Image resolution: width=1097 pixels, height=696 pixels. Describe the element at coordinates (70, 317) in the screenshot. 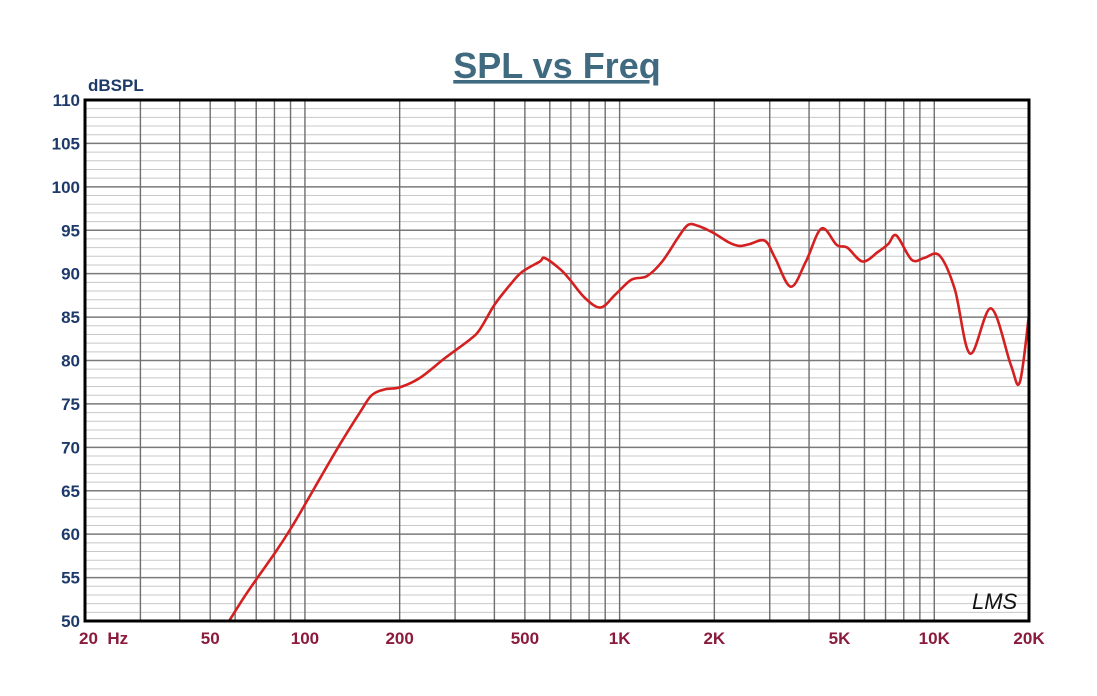

I see `y-tick-label: 85` at that location.